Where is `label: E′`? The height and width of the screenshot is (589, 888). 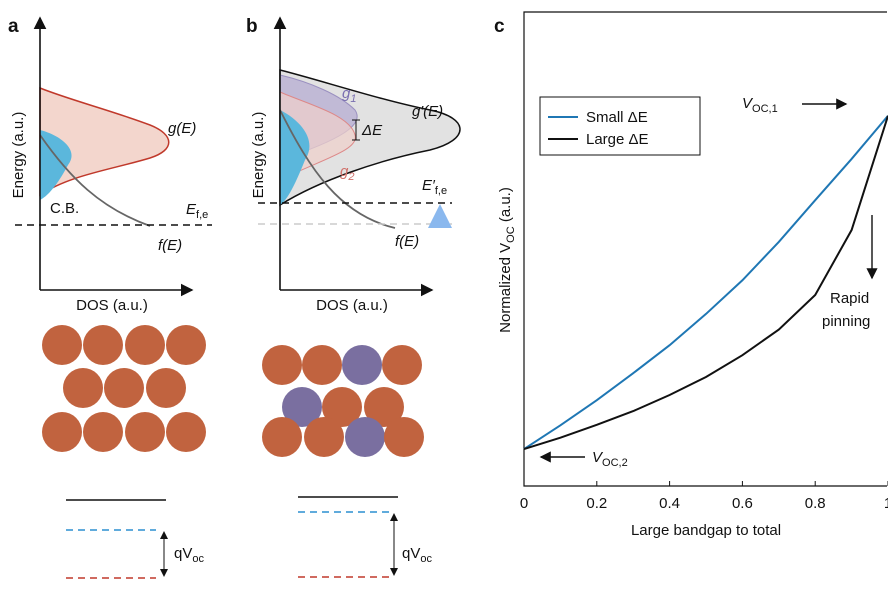 label: E′ is located at coordinates (429, 185).